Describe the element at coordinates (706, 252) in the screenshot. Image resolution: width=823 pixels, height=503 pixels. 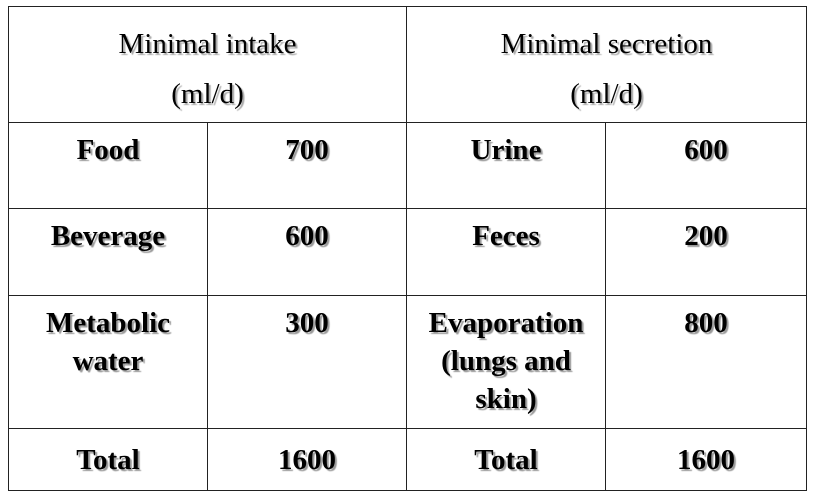
I see `table-cell: 200` at that location.